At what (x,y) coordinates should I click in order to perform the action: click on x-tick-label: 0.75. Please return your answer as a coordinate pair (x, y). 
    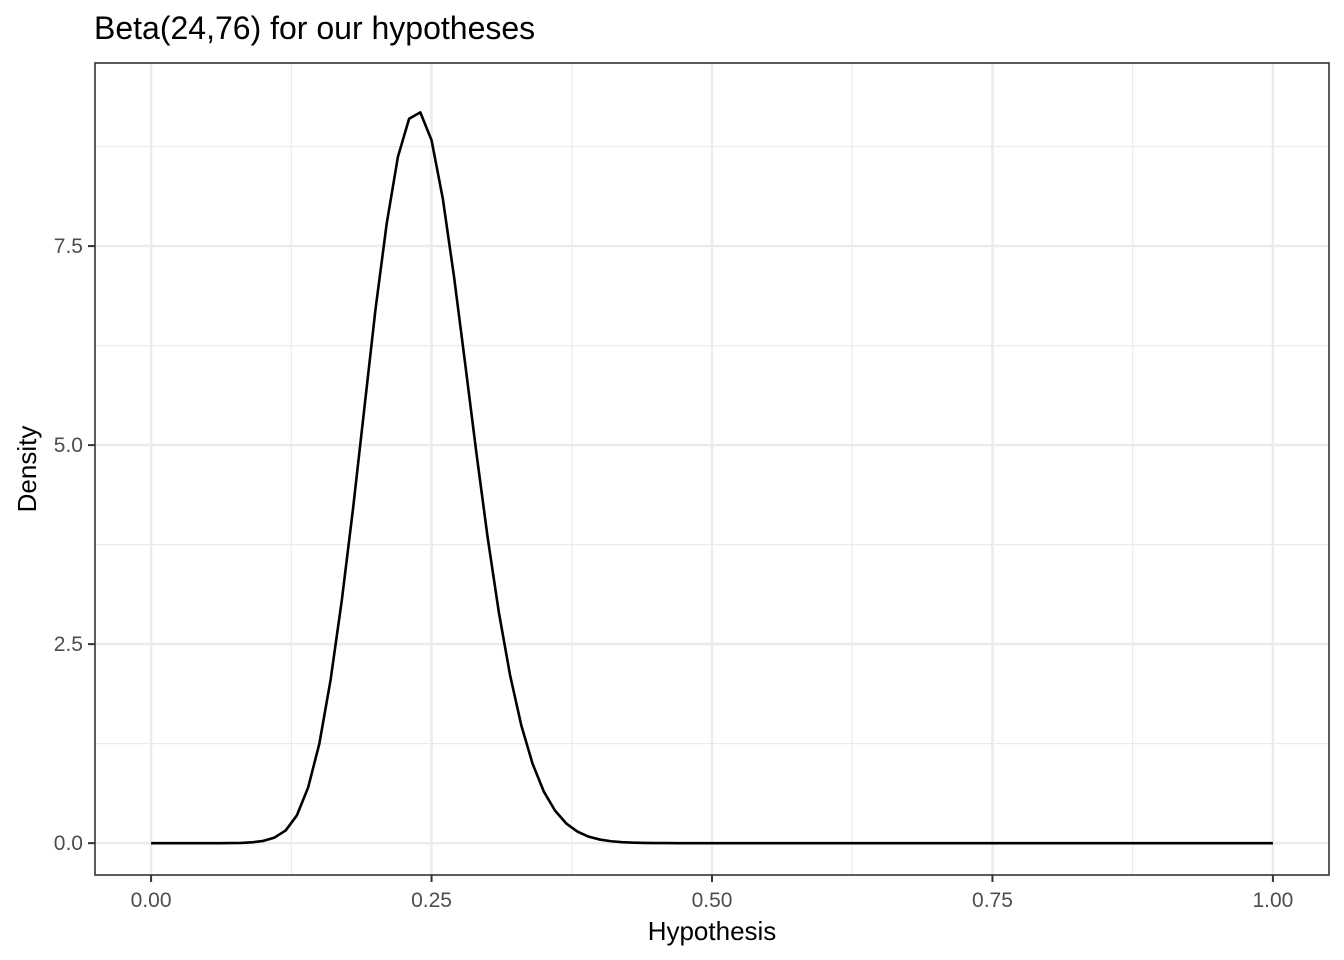
    Looking at the image, I should click on (992, 900).